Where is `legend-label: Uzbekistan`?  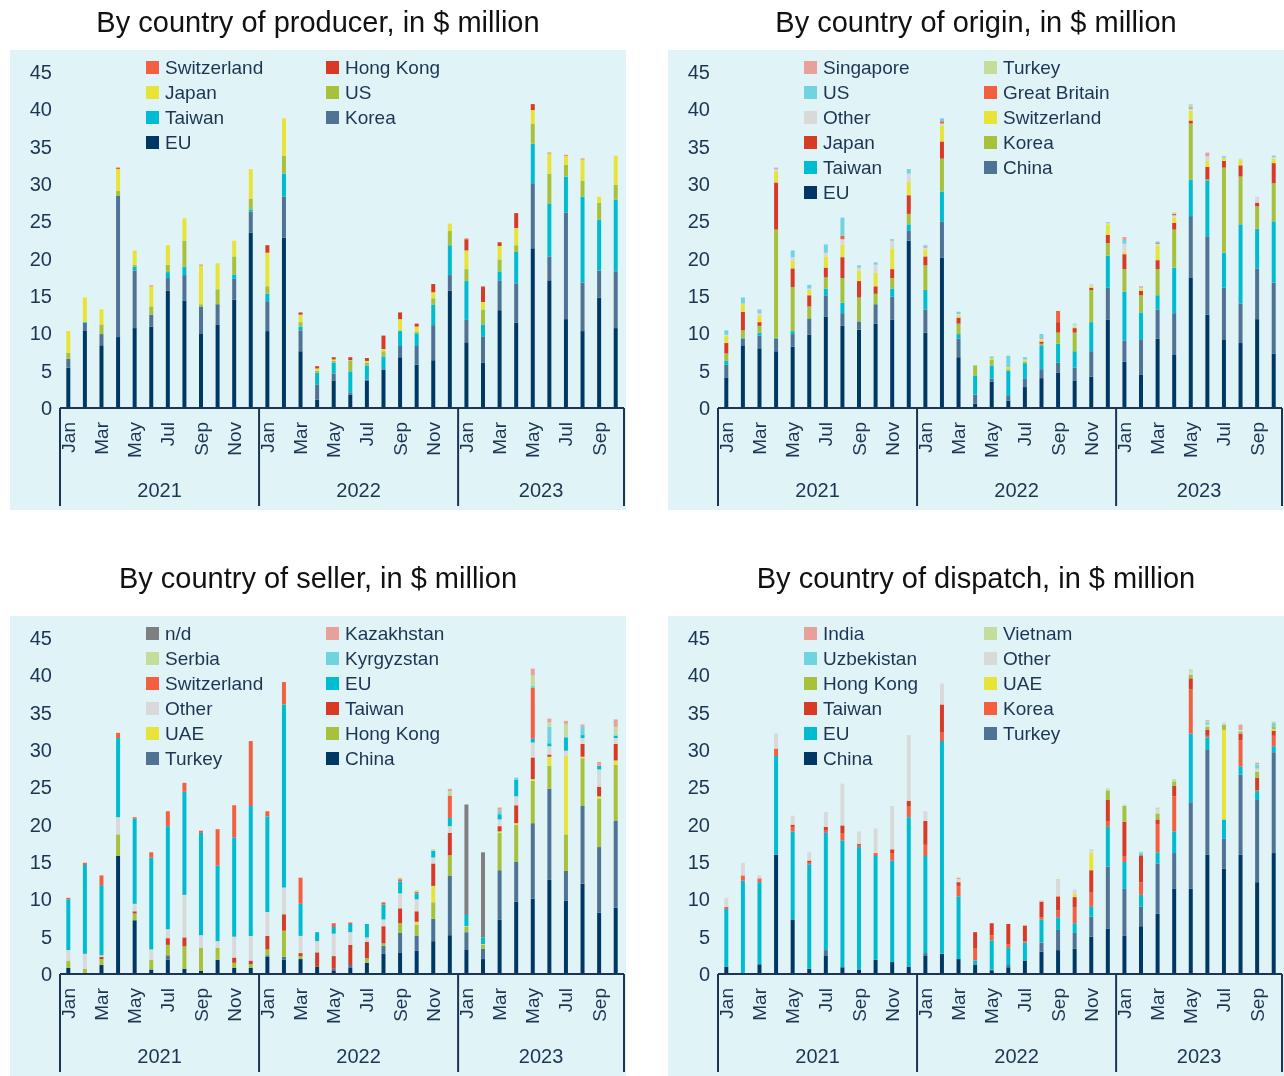 legend-label: Uzbekistan is located at coordinates (870, 658).